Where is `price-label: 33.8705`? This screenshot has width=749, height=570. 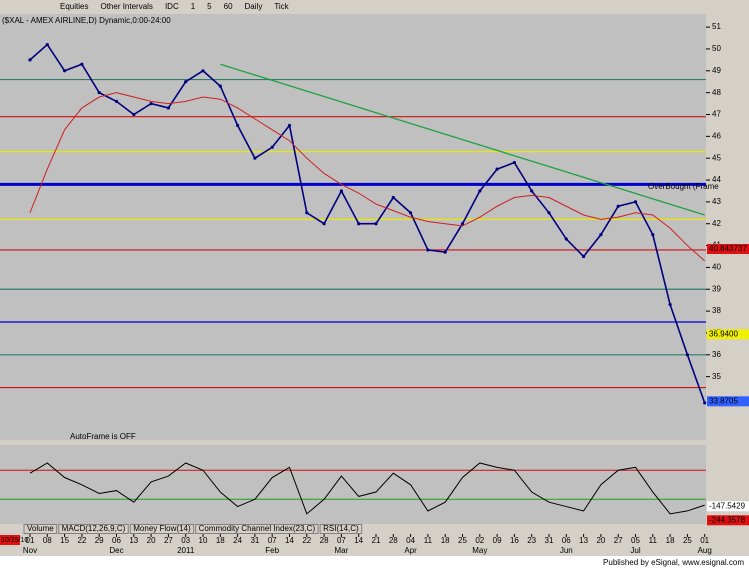
price-label: 33.8705 is located at coordinates (723, 400).